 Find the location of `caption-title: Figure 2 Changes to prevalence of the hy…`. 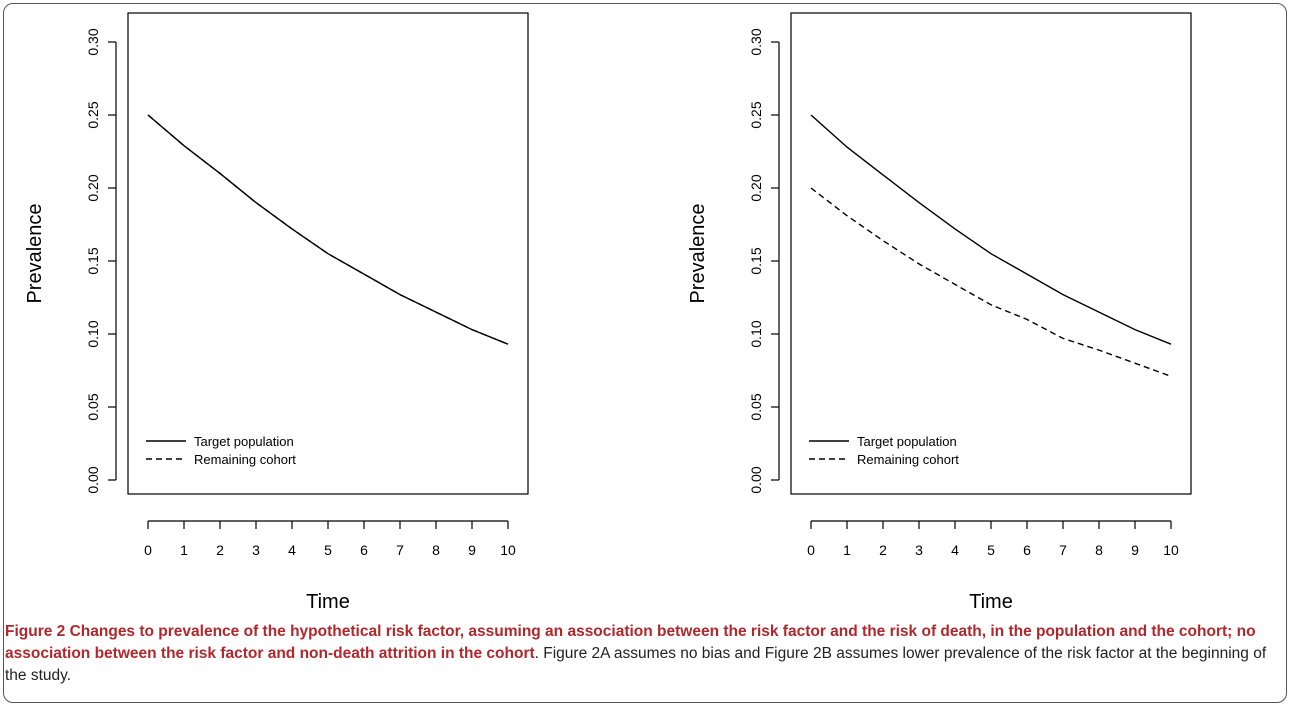

caption-title: Figure 2 Changes to prevalence of the hy… is located at coordinates (630, 642).